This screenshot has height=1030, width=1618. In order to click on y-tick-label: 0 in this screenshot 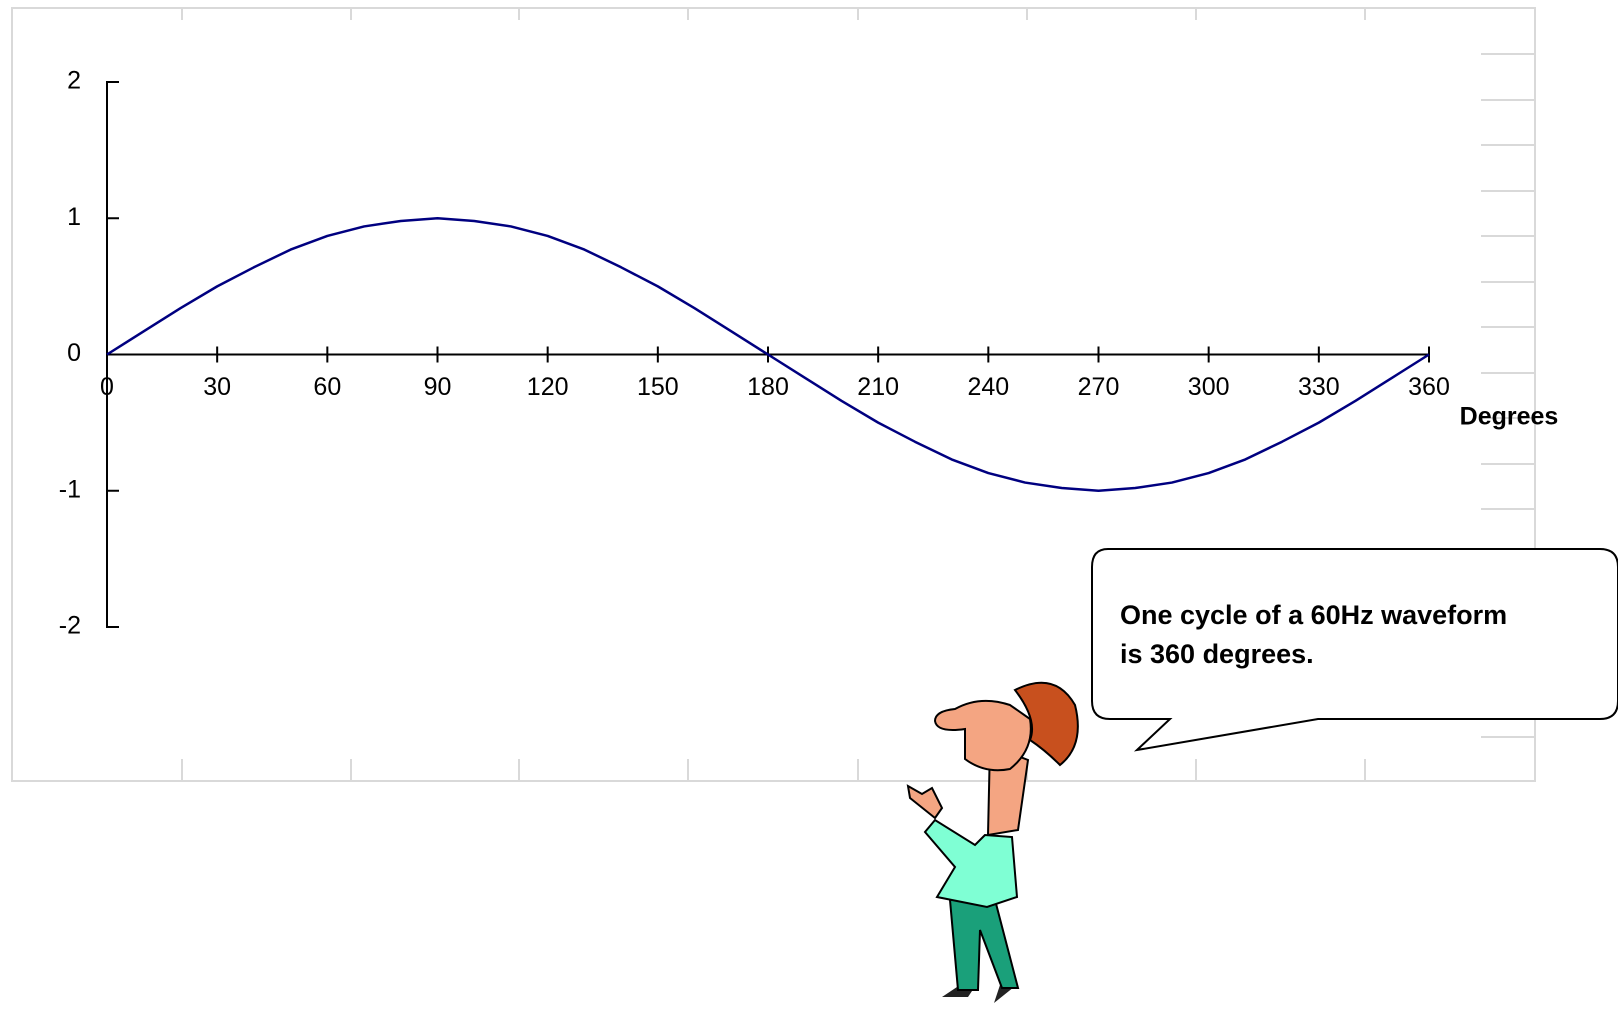, I will do `click(74, 353)`.